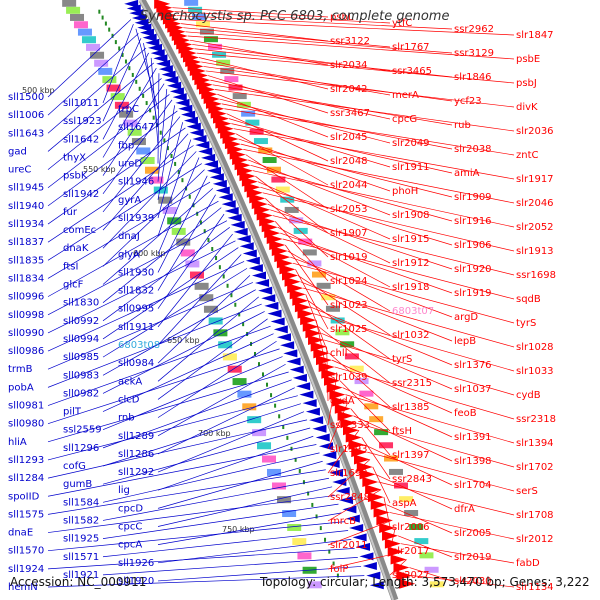 Image resolution: width=600 pixels, height=600 pixels. I want to click on gene-label: slr1398, so click(473, 461).